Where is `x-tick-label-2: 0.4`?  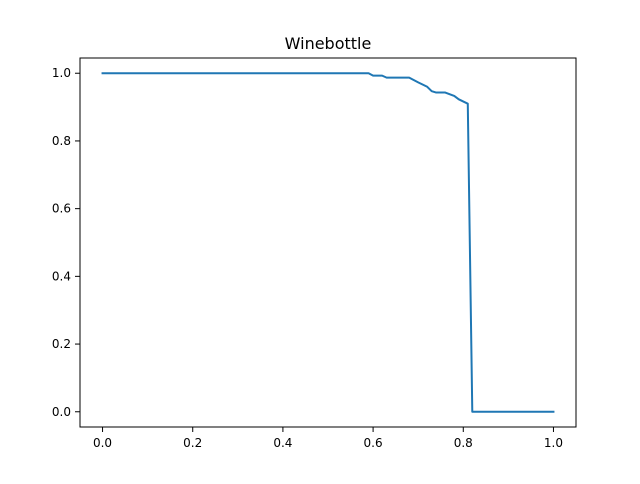
x-tick-label-2: 0.4 is located at coordinates (282, 443).